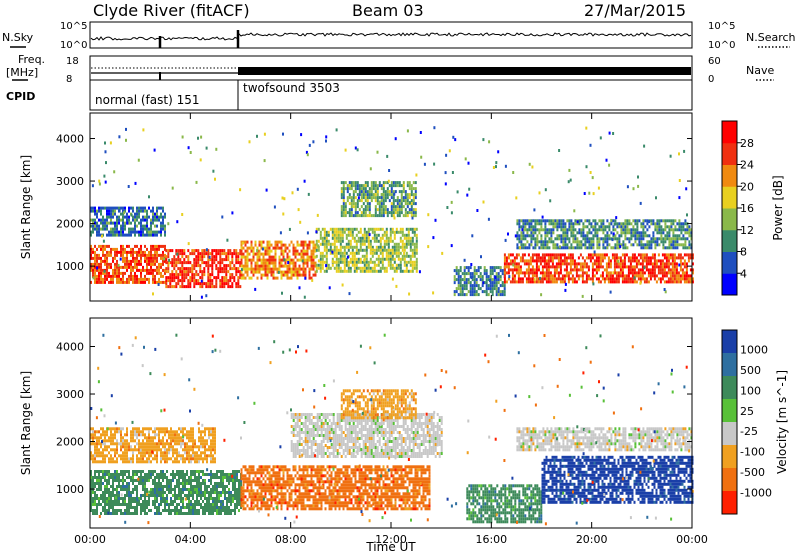 This screenshot has width=800, height=554. I want to click on cpid-frame, so click(391, 95).